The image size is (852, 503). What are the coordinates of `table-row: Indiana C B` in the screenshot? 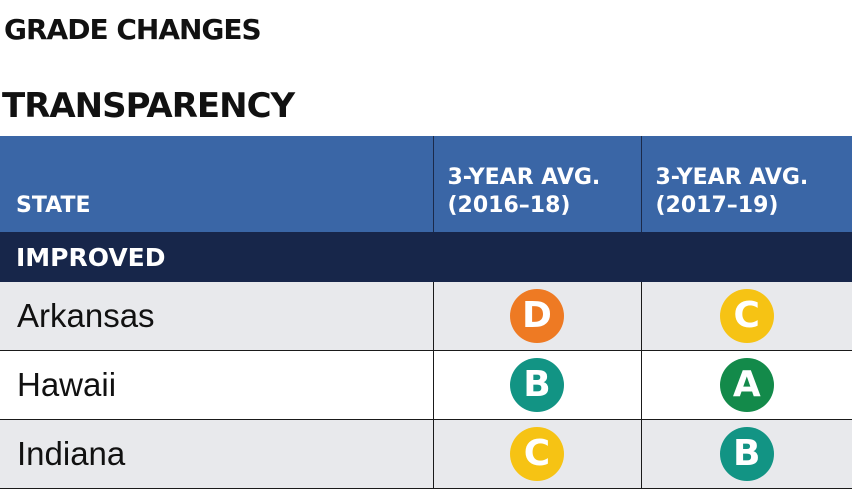 It's located at (426, 454).